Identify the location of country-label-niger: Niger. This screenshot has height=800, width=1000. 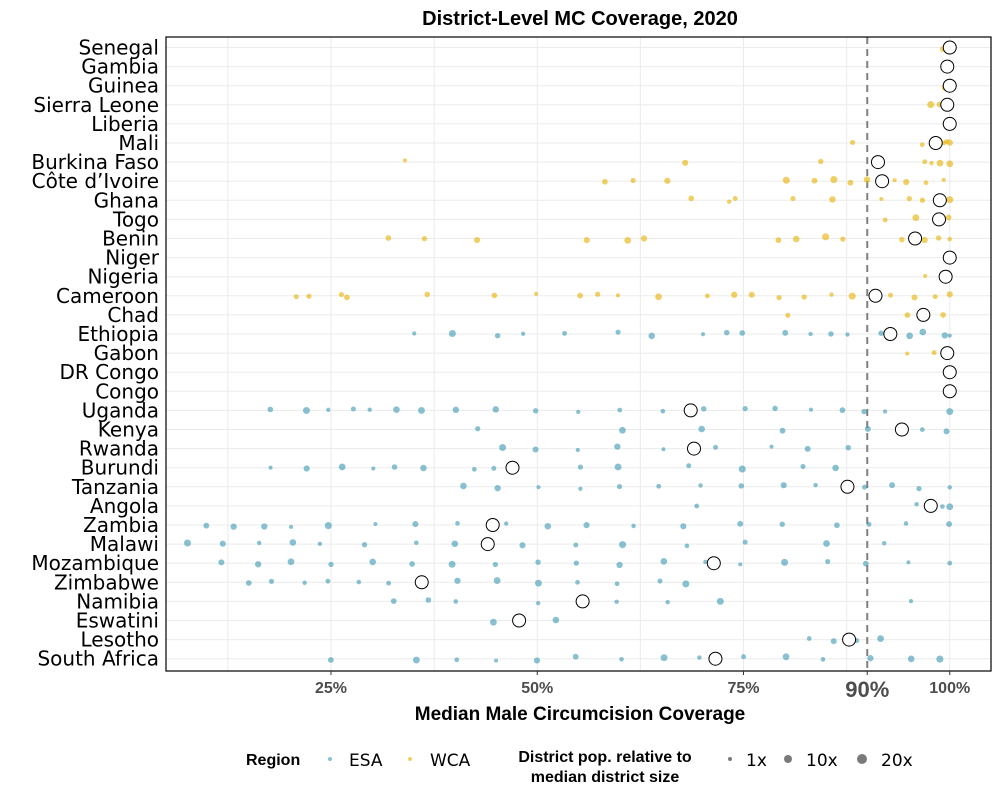
(132, 258).